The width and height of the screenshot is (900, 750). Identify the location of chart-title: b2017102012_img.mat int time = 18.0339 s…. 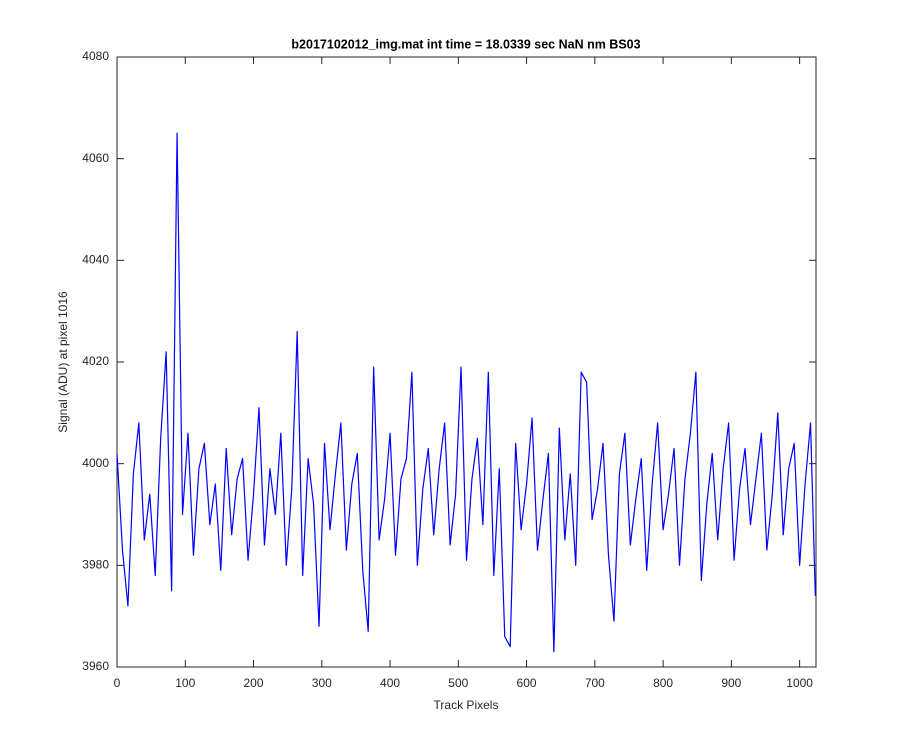
(465, 44).